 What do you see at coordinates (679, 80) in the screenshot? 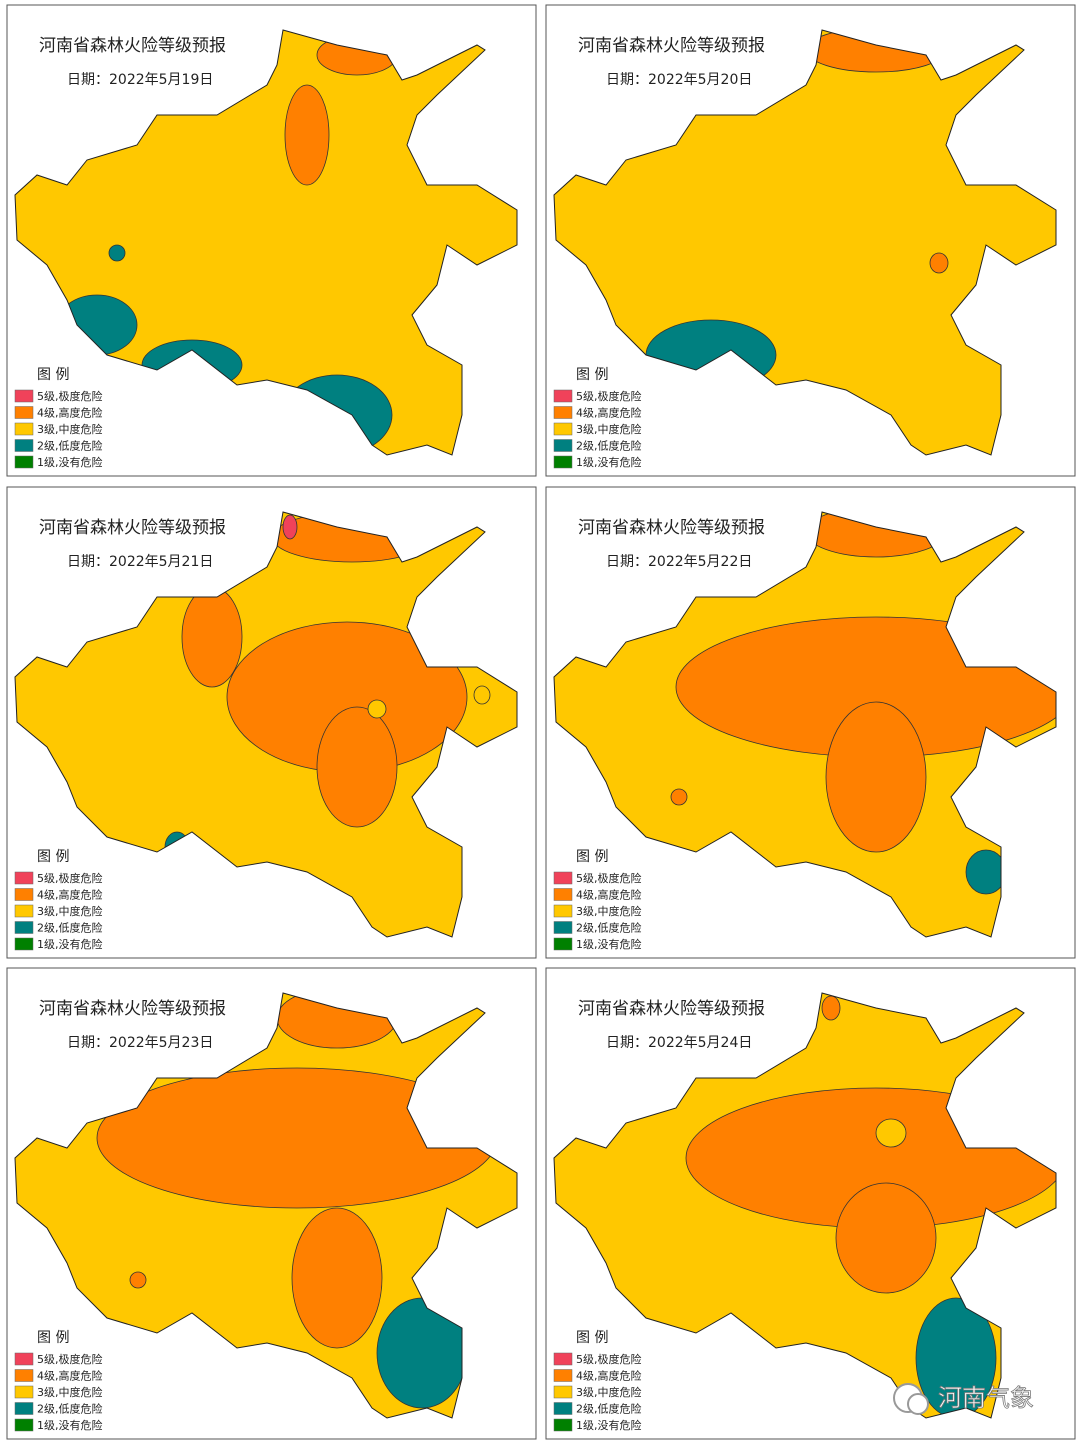
I see `panel-date: 日期：2022年5月20日` at bounding box center [679, 80].